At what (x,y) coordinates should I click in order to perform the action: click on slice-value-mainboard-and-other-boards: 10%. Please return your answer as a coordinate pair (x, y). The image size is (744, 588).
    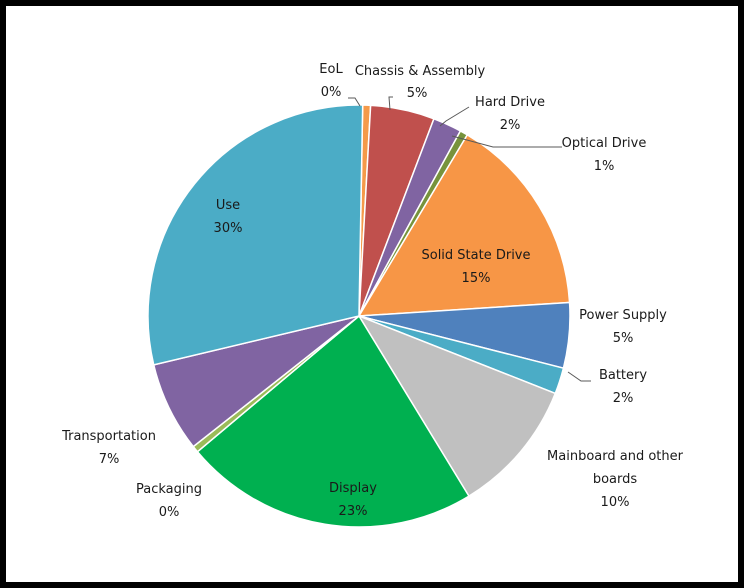
    Looking at the image, I should click on (615, 502).